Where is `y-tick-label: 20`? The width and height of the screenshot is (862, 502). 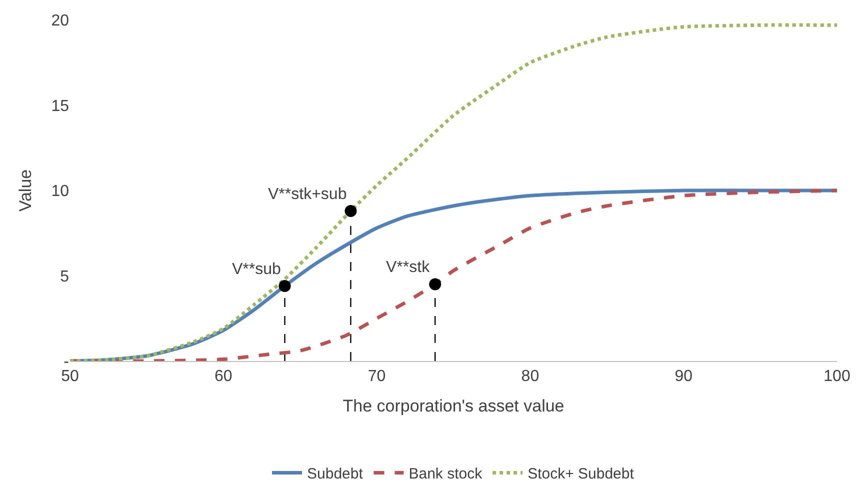
y-tick-label: 20 is located at coordinates (60, 21).